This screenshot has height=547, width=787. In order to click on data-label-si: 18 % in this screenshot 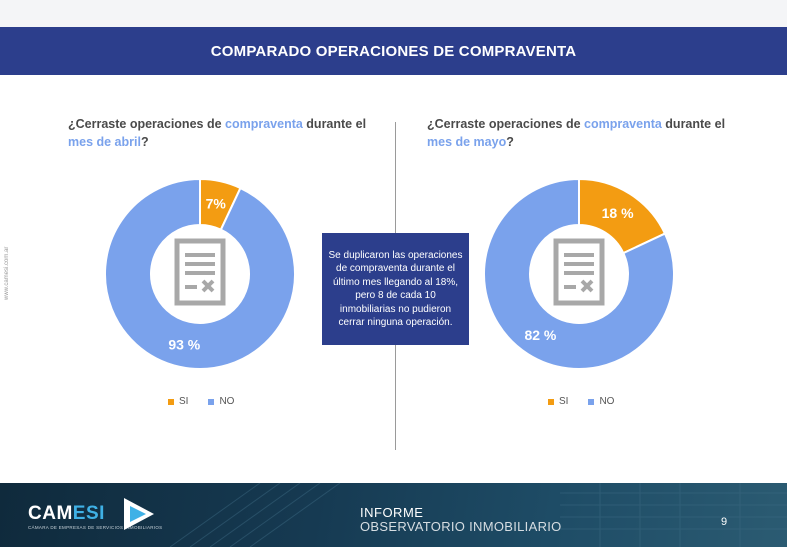, I will do `click(618, 213)`.